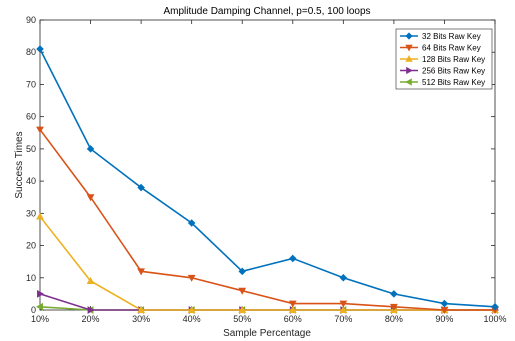 This screenshot has height=341, width=515. What do you see at coordinates (453, 59) in the screenshot?
I see `legend-label: 128 Bits Raw Key` at bounding box center [453, 59].